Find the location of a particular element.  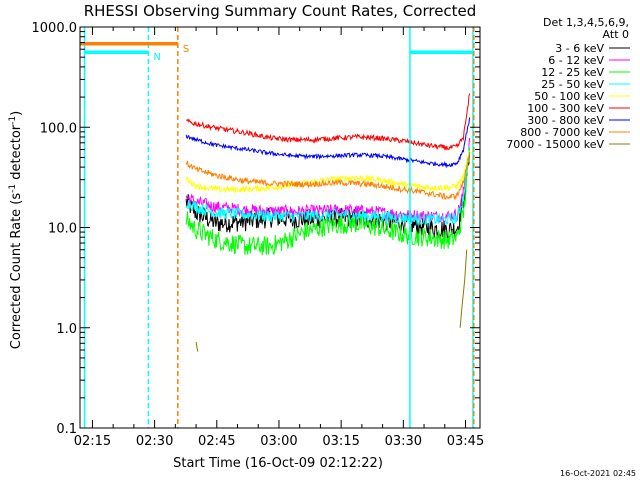

x-tick-label-6: 03:45 is located at coordinates (465, 441).